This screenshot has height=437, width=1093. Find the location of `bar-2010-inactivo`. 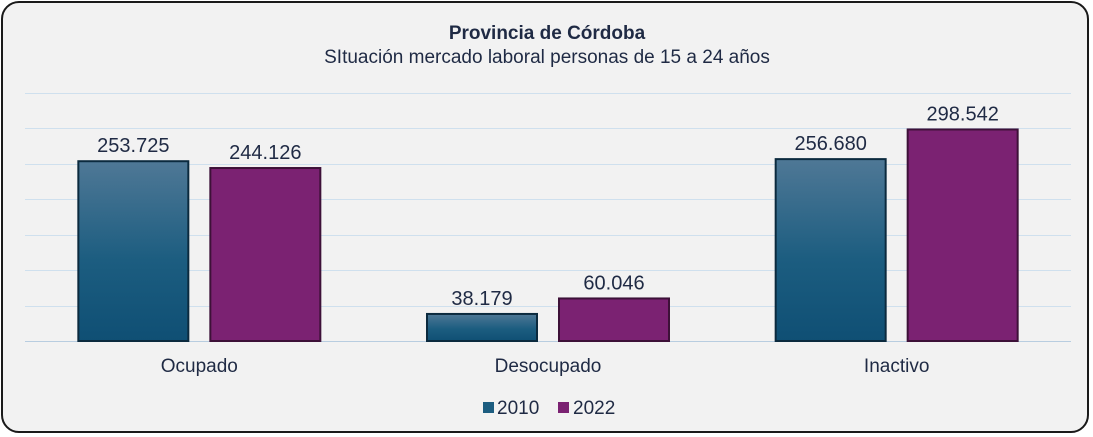

bar-2010-inactivo is located at coordinates (830, 250).